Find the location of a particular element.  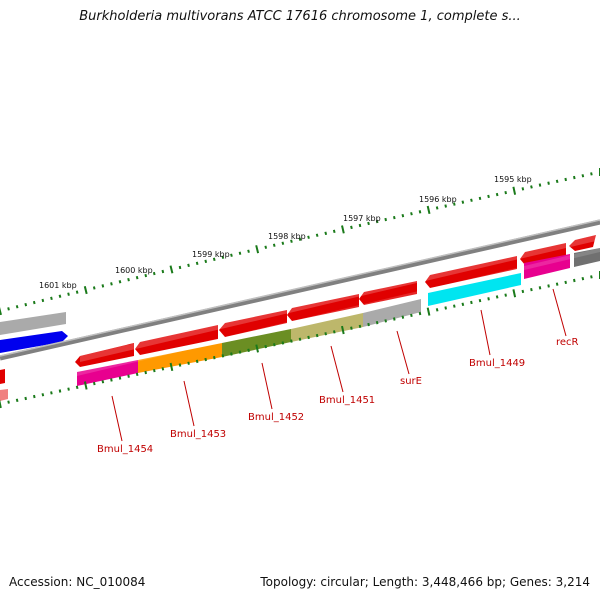

tick-label-1595: 1595 kbp is located at coordinates (513, 179).